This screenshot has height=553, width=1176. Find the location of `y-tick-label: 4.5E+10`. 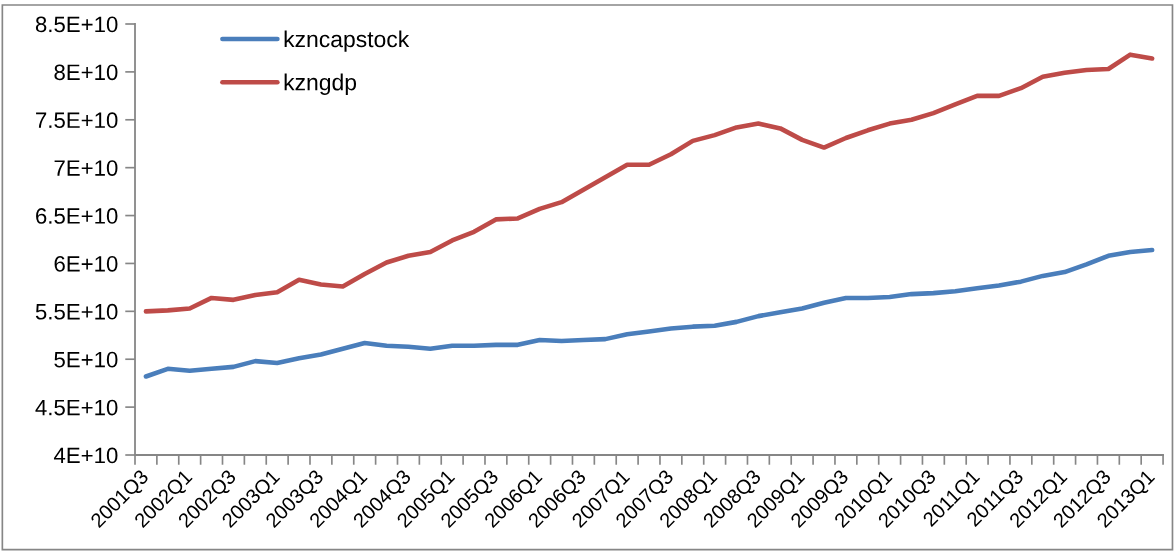

y-tick-label: 4.5E+10 is located at coordinates (76, 407).